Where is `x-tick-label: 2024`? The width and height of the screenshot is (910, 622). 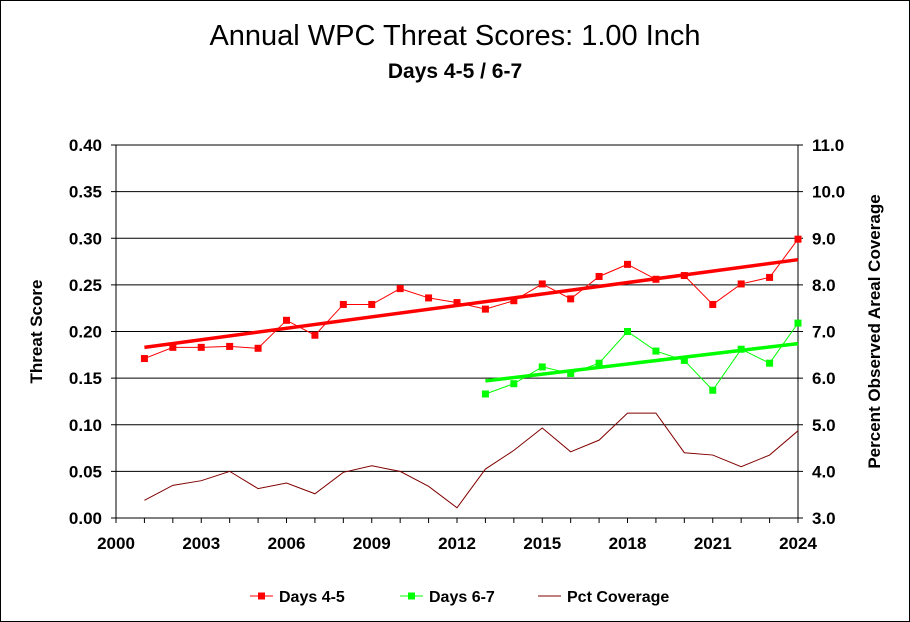 x-tick-label: 2024 is located at coordinates (798, 543).